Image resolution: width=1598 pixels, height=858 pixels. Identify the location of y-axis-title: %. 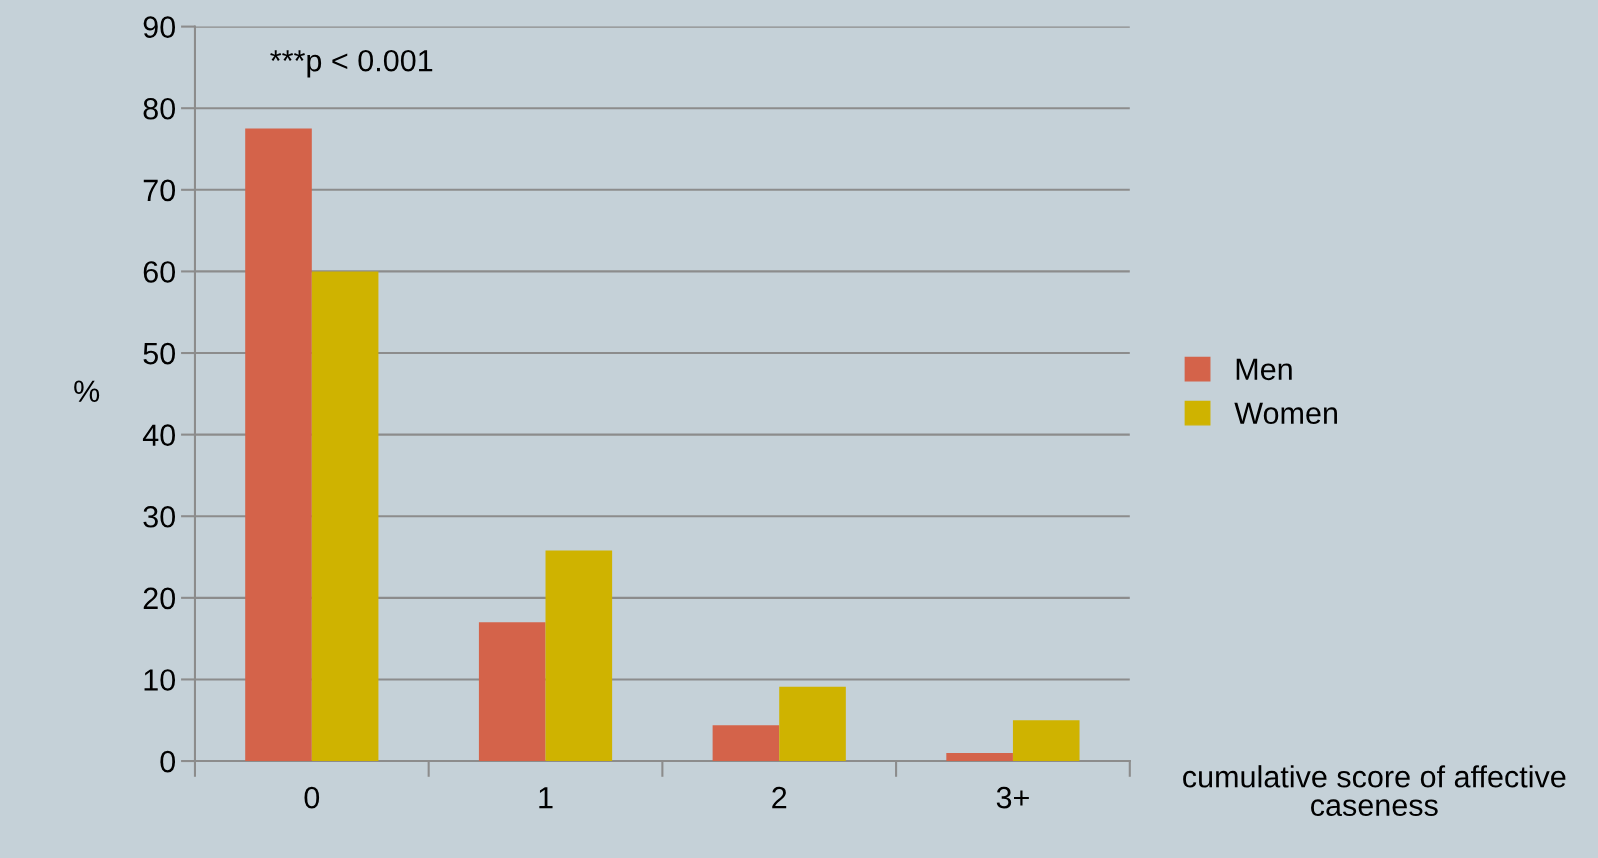
(87, 391).